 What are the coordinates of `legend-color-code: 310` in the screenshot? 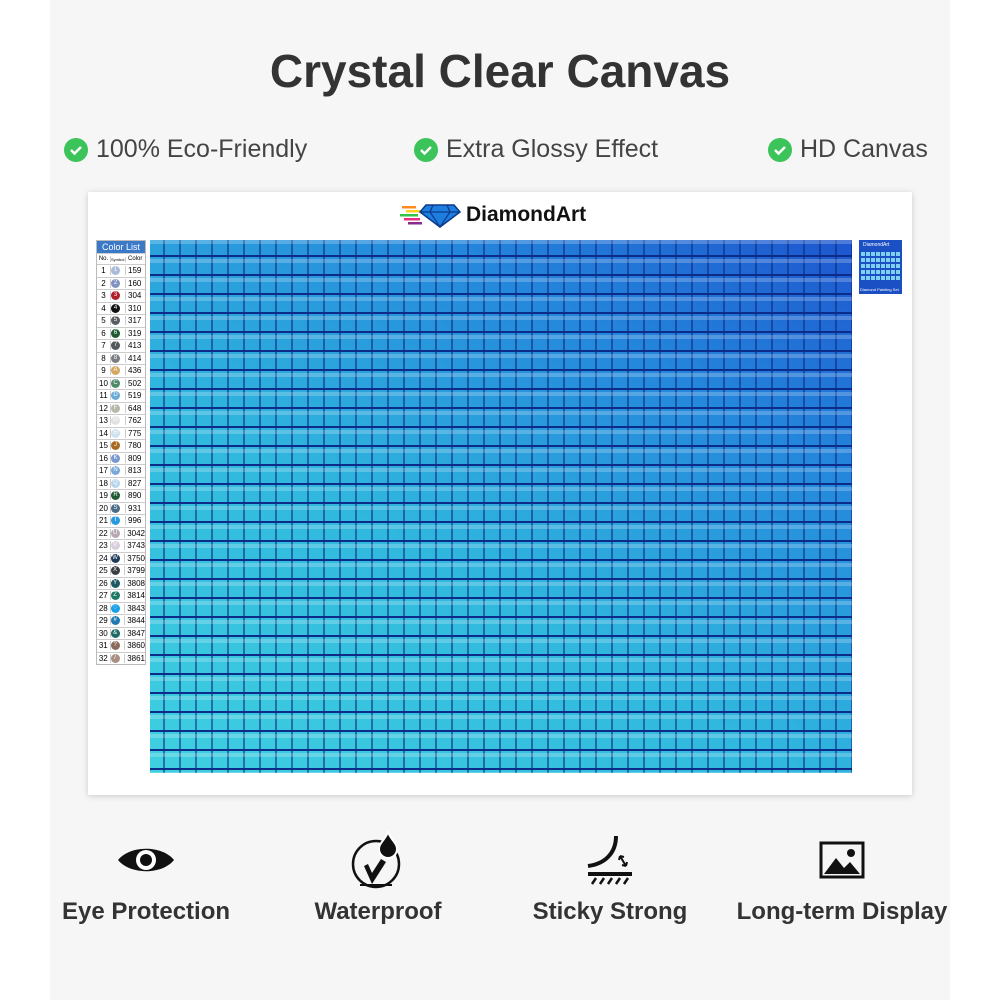 It's located at (135, 308).